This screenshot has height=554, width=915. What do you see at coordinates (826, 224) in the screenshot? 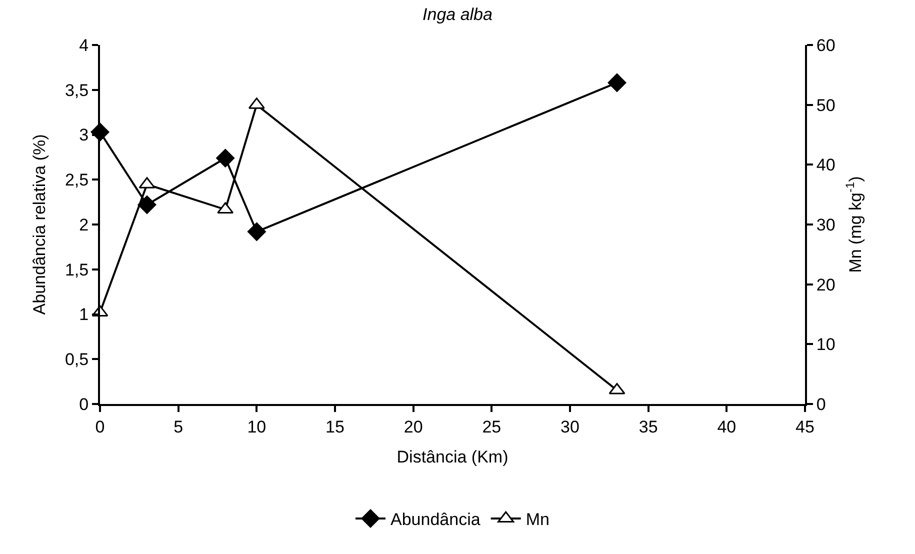
I see `y2-tick-label: 30` at bounding box center [826, 224].